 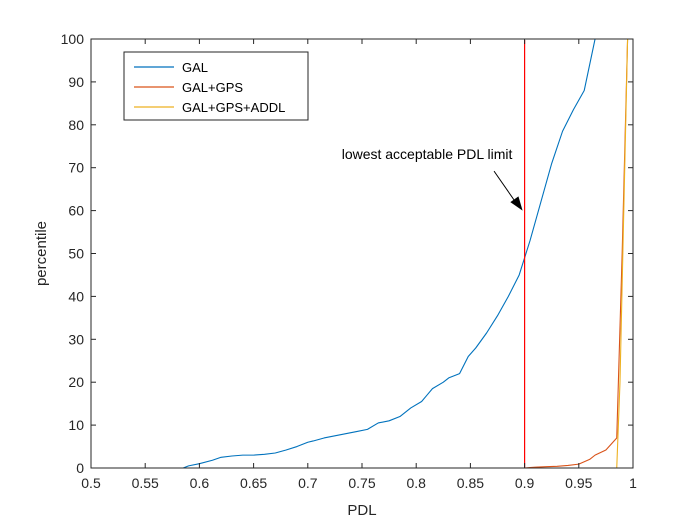 What do you see at coordinates (76, 125) in the screenshot?
I see `y-tick-label: 80` at bounding box center [76, 125].